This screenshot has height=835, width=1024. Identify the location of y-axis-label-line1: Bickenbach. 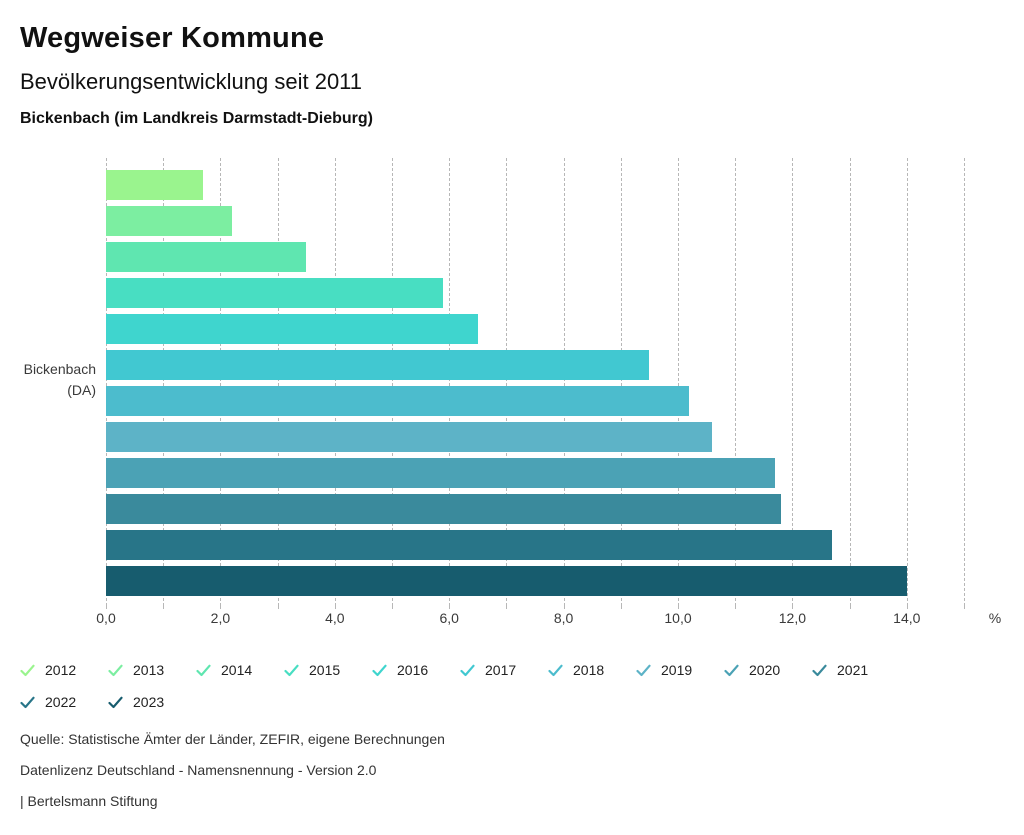
(59, 369).